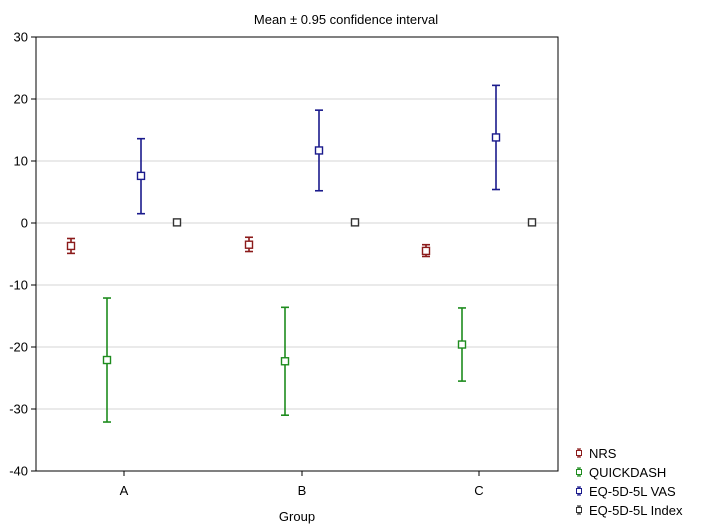 This screenshot has height=532, width=708. What do you see at coordinates (21, 99) in the screenshot?
I see `y-tick-label: 20` at bounding box center [21, 99].